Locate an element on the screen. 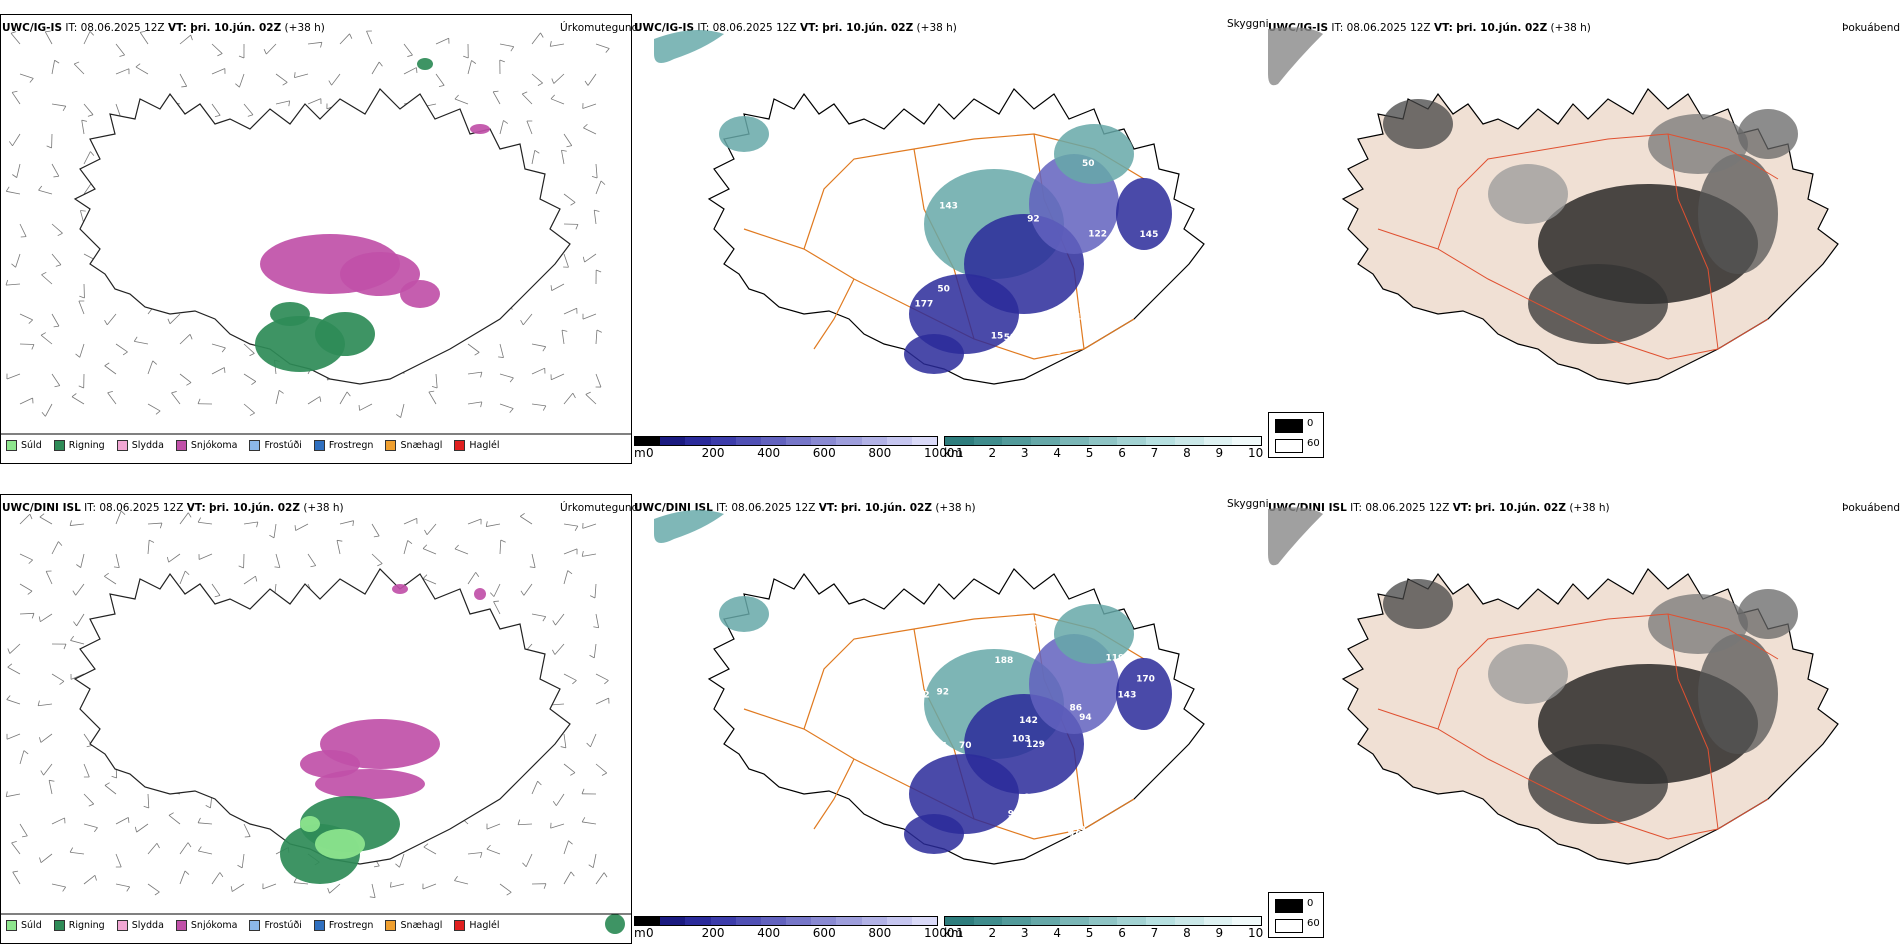 Image resolution: width=1900 pixels, height=950 pixels. precip-areas is located at coordinates (372, 215).